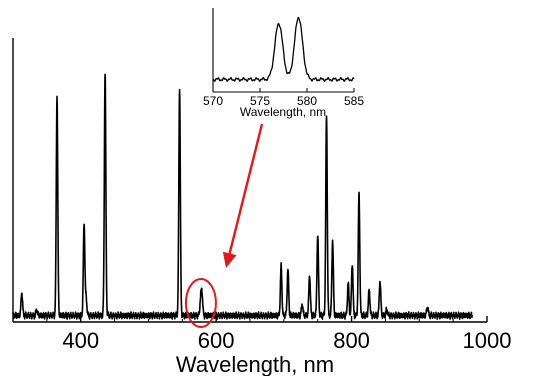  Describe the element at coordinates (283, 98) in the screenshot. I see `inset-x-ticks: 570 575 580 585` at that location.